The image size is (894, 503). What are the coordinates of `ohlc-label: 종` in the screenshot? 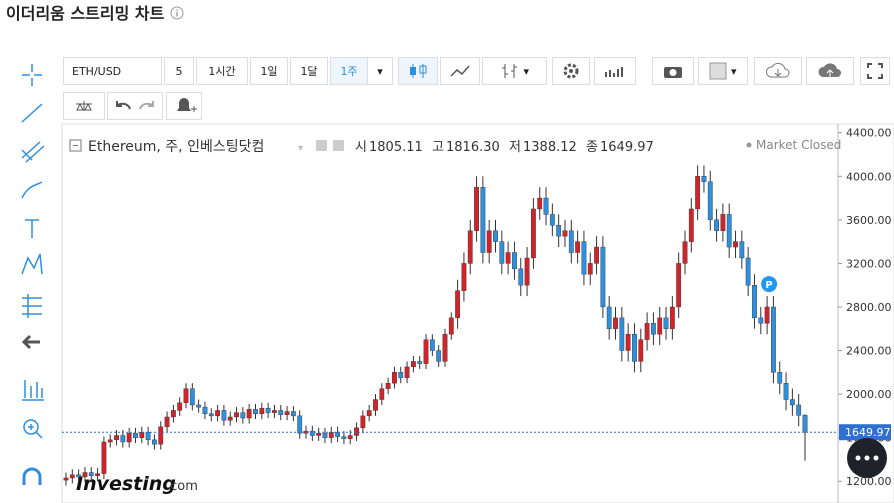 It's located at (592, 147).